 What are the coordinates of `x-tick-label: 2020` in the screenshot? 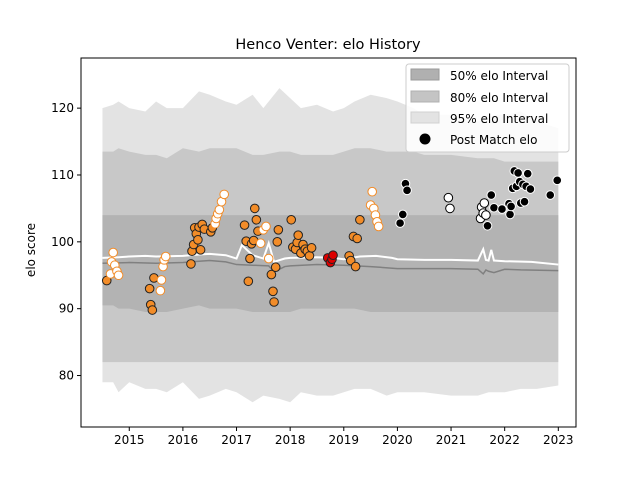 It's located at (397, 440).